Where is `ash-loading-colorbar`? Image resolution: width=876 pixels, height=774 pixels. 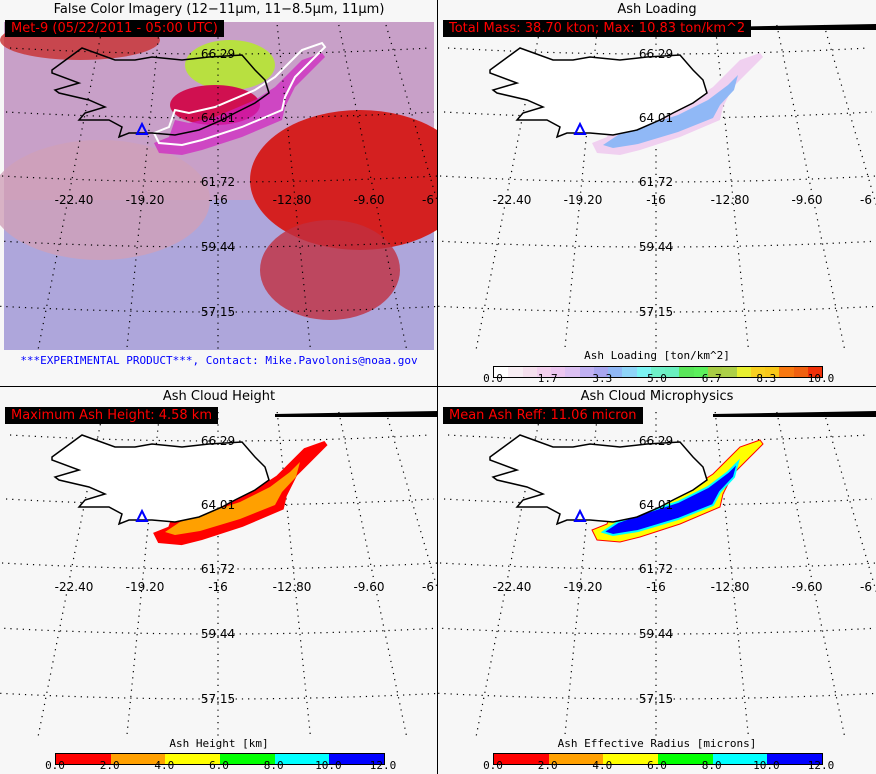
ash-loading-colorbar is located at coordinates (658, 372).